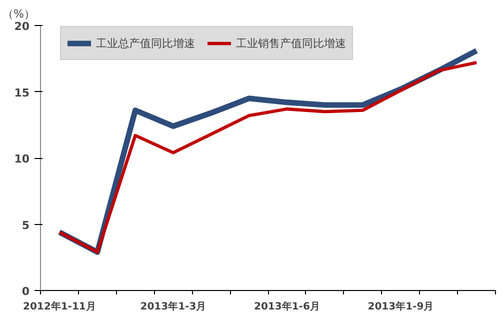 The width and height of the screenshot is (503, 320). I want to click on x-tick-label: 2013年1-9月, so click(401, 306).